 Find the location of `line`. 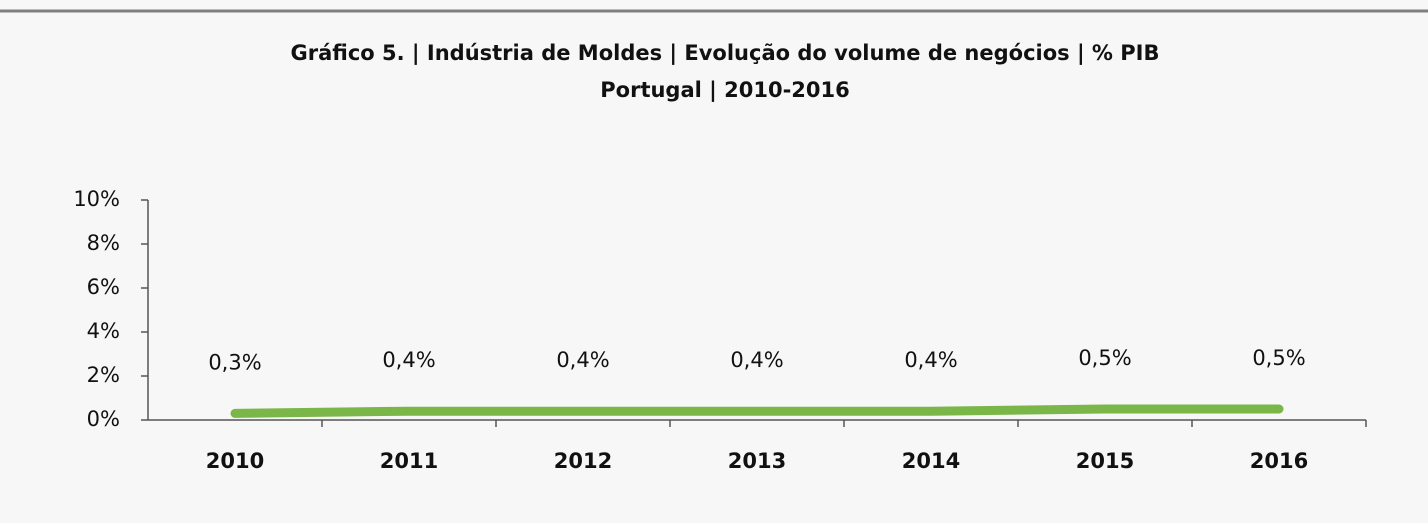

line is located at coordinates (757, 411).